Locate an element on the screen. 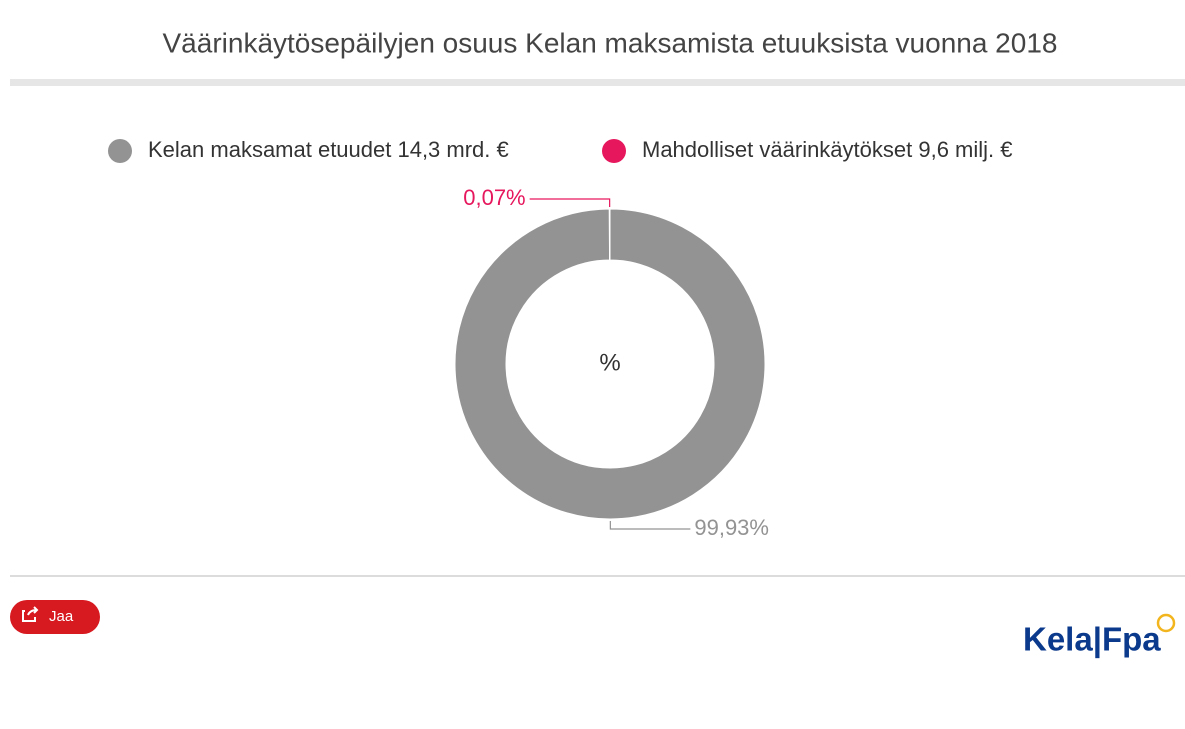 This screenshot has height=729, width=1185. title-divider is located at coordinates (597, 82).